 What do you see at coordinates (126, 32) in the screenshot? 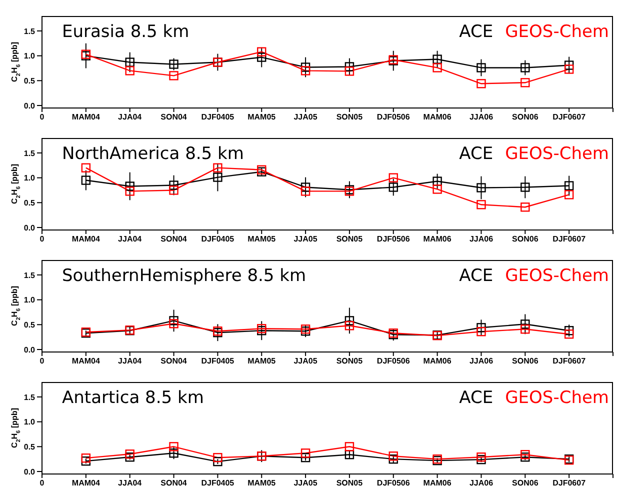
I see `chart-title: Eurasia 8.5 km` at bounding box center [126, 32].